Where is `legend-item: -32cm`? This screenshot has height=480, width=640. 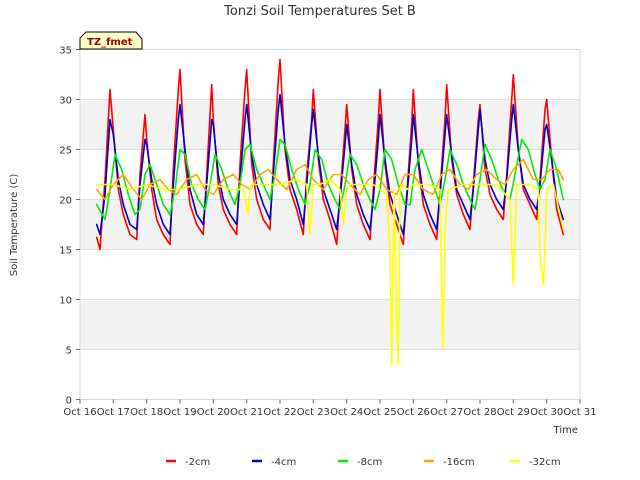 legend-item: -32cm is located at coordinates (535, 462).